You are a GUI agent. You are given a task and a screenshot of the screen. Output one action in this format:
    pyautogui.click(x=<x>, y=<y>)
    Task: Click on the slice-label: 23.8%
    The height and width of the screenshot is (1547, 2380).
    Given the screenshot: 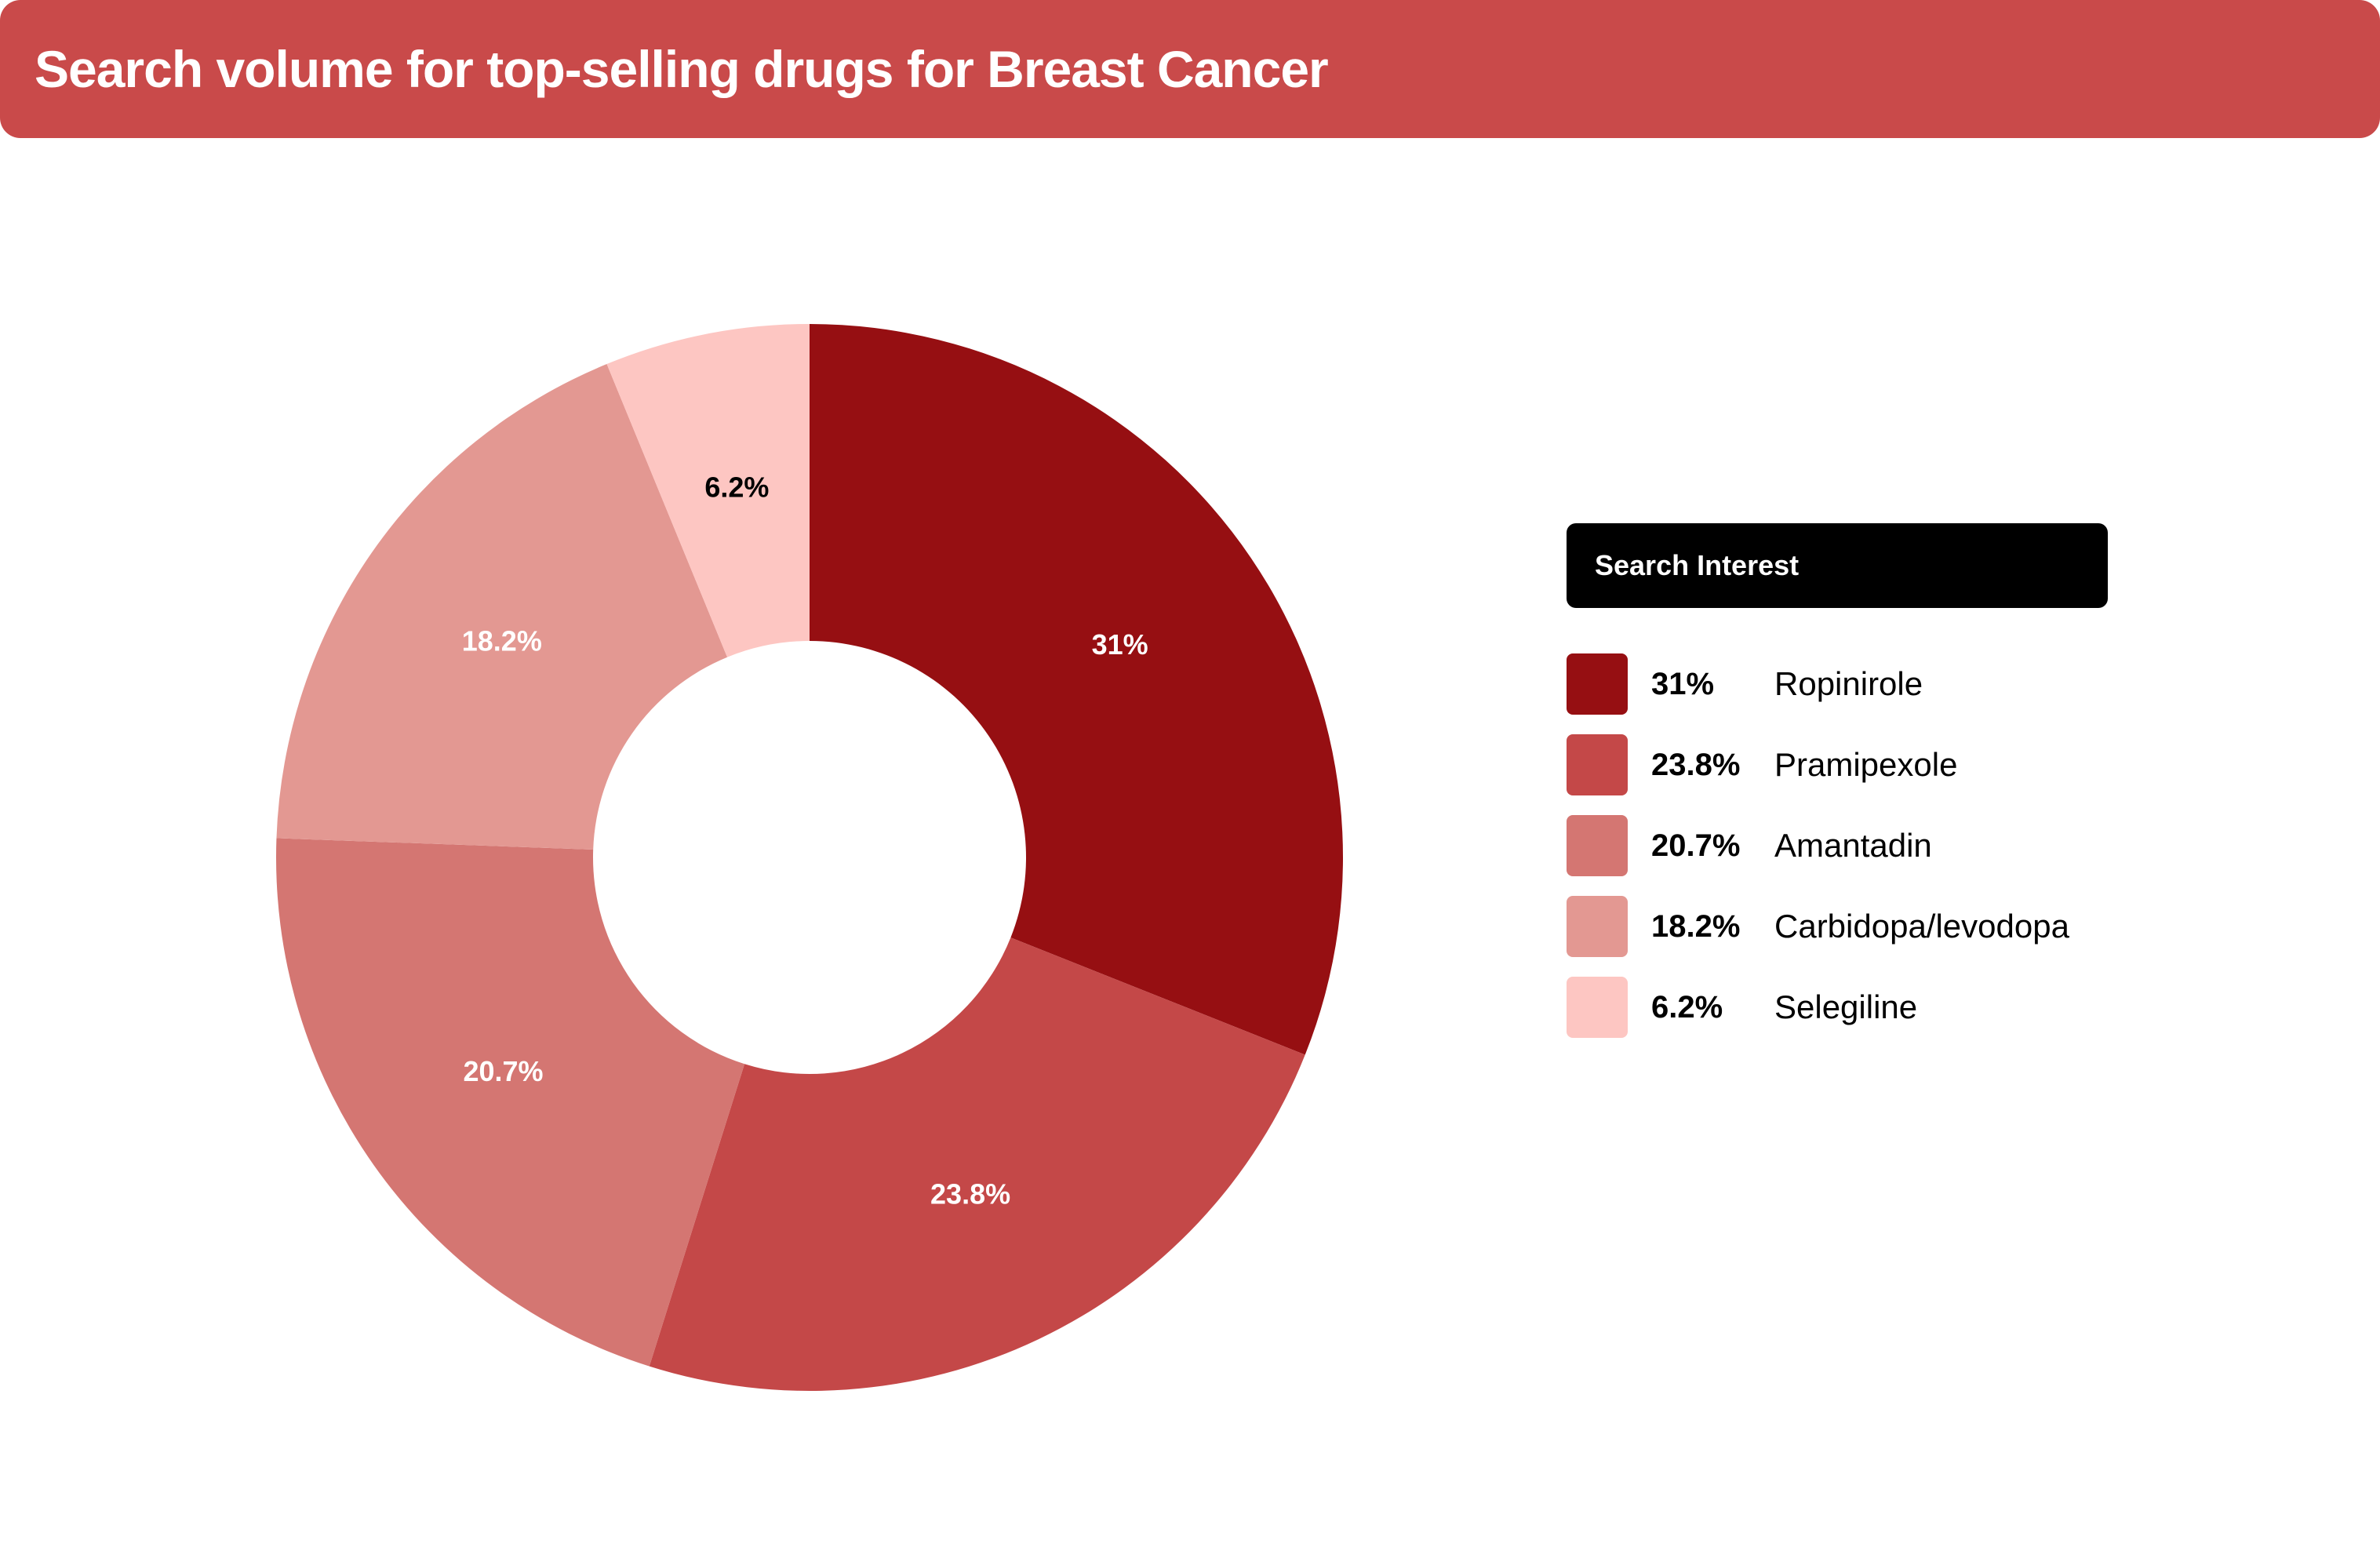 What is the action you would take?
    pyautogui.click(x=970, y=1194)
    